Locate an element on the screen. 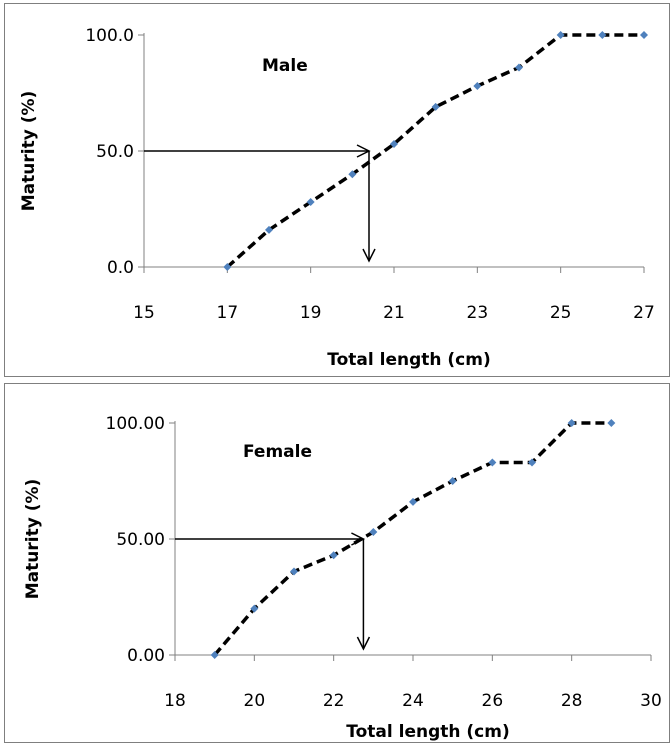  y-tick-label: 50.0 is located at coordinates (115, 152).